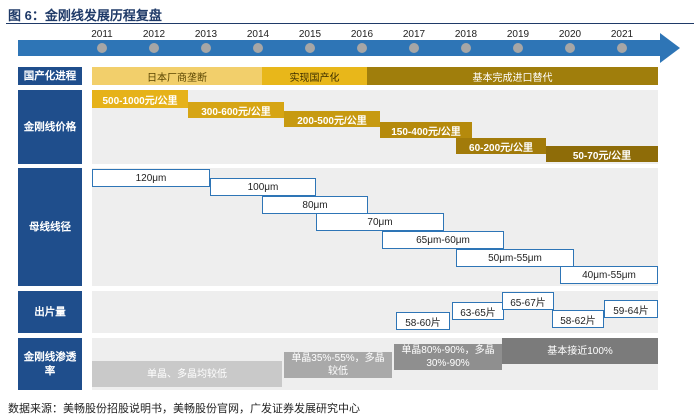  What do you see at coordinates (515, 258) in the screenshot?
I see `diameter-item: 50μm-55μm` at bounding box center [515, 258].